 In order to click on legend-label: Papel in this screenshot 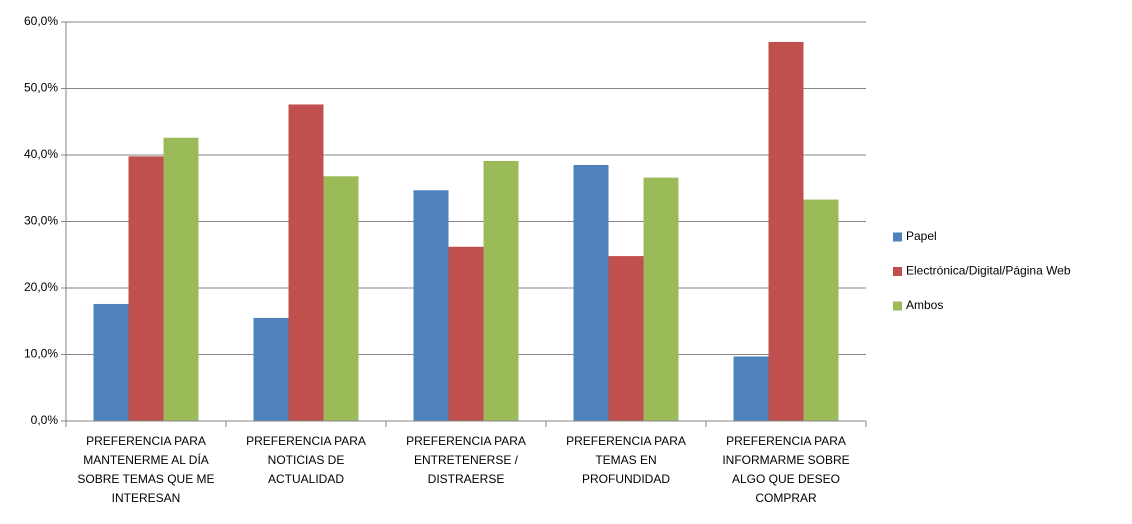, I will do `click(921, 236)`.